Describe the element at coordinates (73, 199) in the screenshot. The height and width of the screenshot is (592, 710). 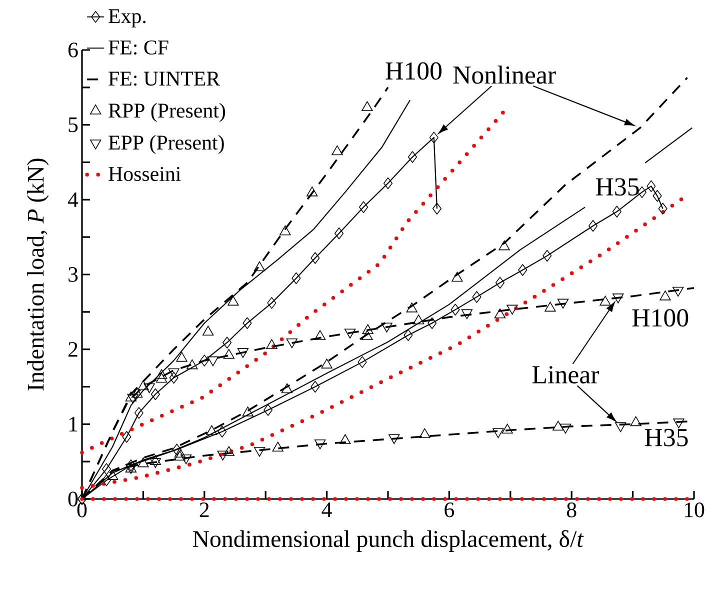
I see `y-tick-label: 4` at that location.